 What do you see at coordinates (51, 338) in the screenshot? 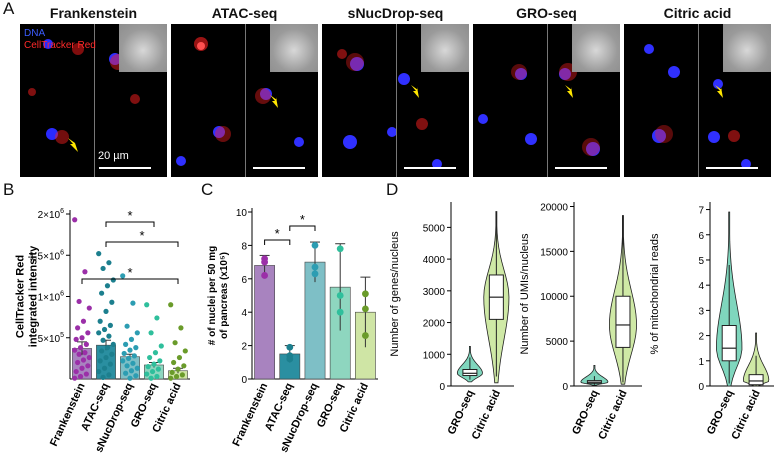
I see `y-tick-label: 5×10⁵` at bounding box center [51, 338].